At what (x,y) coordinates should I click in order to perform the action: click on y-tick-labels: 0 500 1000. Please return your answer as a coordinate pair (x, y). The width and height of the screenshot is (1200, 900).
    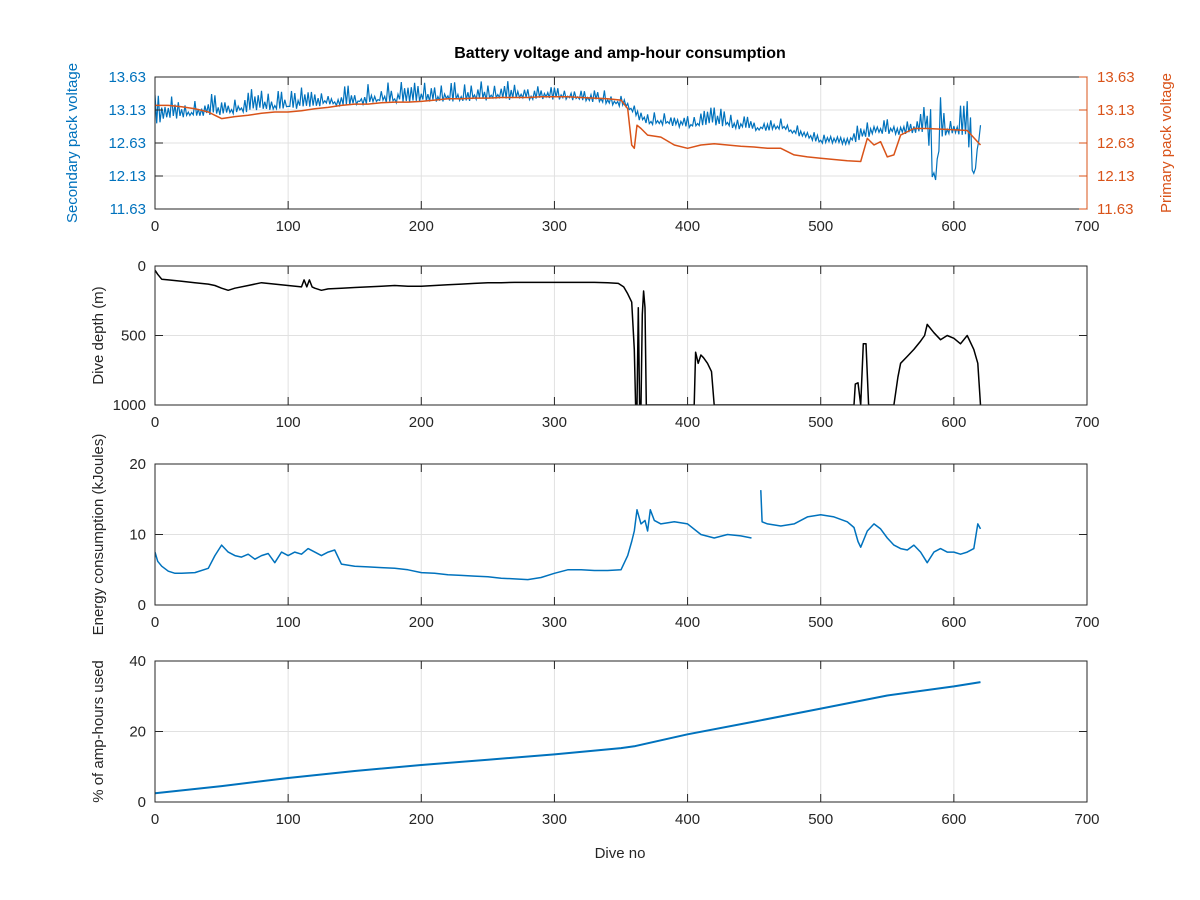
    Looking at the image, I should click on (600, 336).